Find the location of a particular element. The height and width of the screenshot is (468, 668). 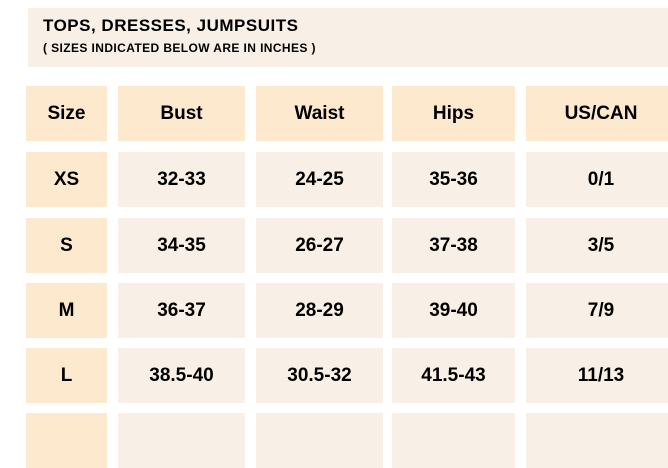

table-cell: 34-35 is located at coordinates (181, 245).